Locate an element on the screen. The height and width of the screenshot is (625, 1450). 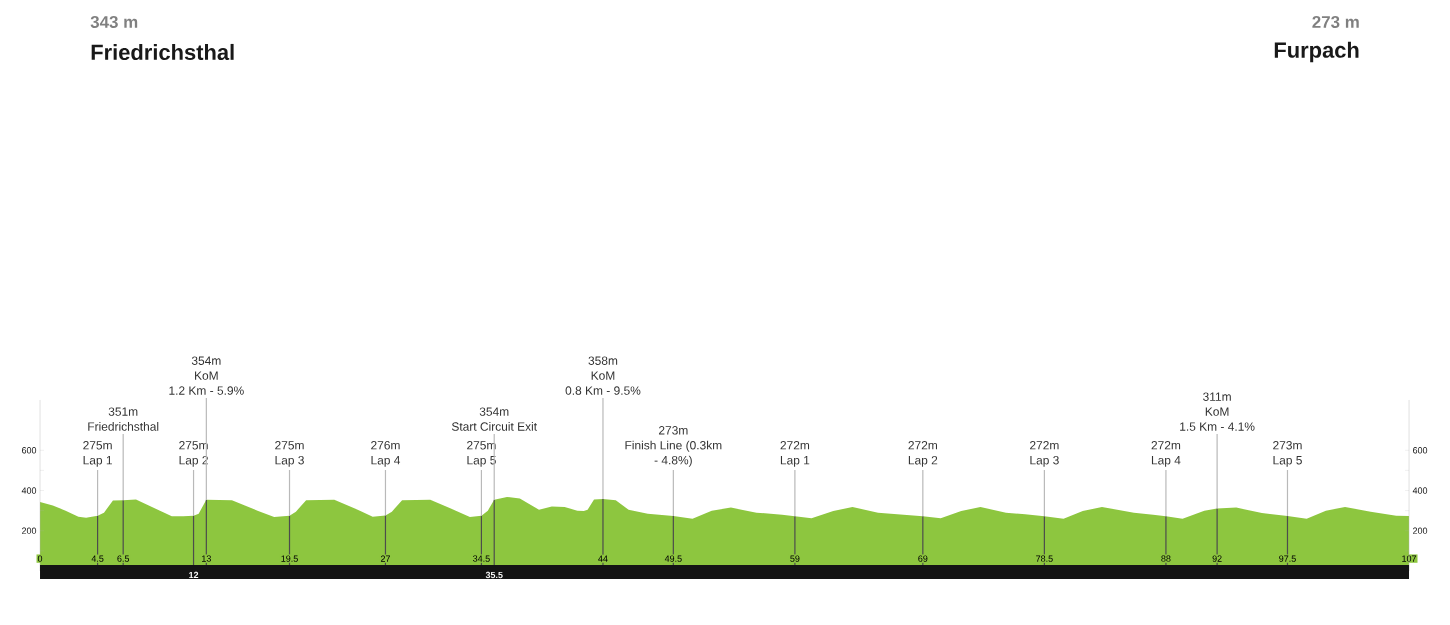
x-tick-label: 88 is located at coordinates (1166, 558).